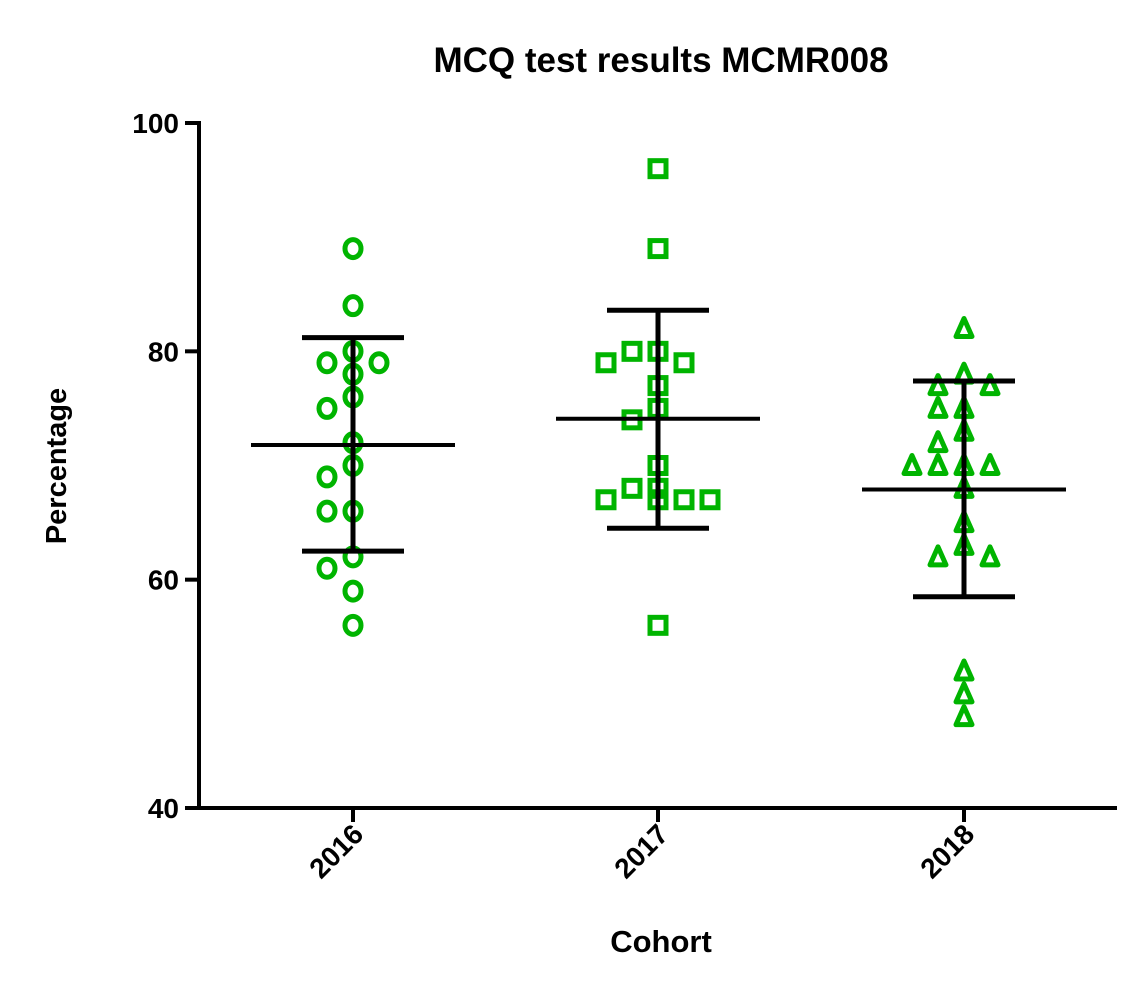 The height and width of the screenshot is (992, 1140). What do you see at coordinates (661, 941) in the screenshot?
I see `x-axis-label: Cohort` at bounding box center [661, 941].